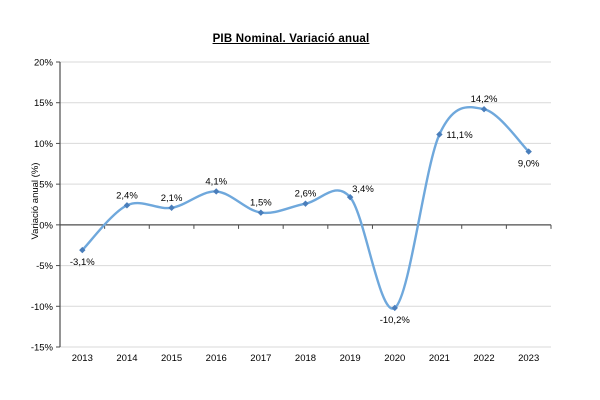 Image resolution: width=600 pixels, height=400 pixels. What do you see at coordinates (291, 39) in the screenshot?
I see `chart-title: PIB Nominal. Variació anual` at bounding box center [291, 39].